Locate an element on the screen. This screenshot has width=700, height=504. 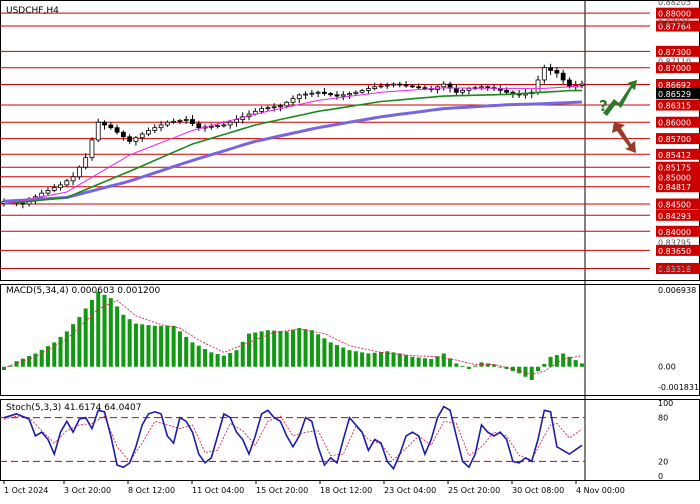
level-label: 0.85412 is located at coordinates (674, 155).